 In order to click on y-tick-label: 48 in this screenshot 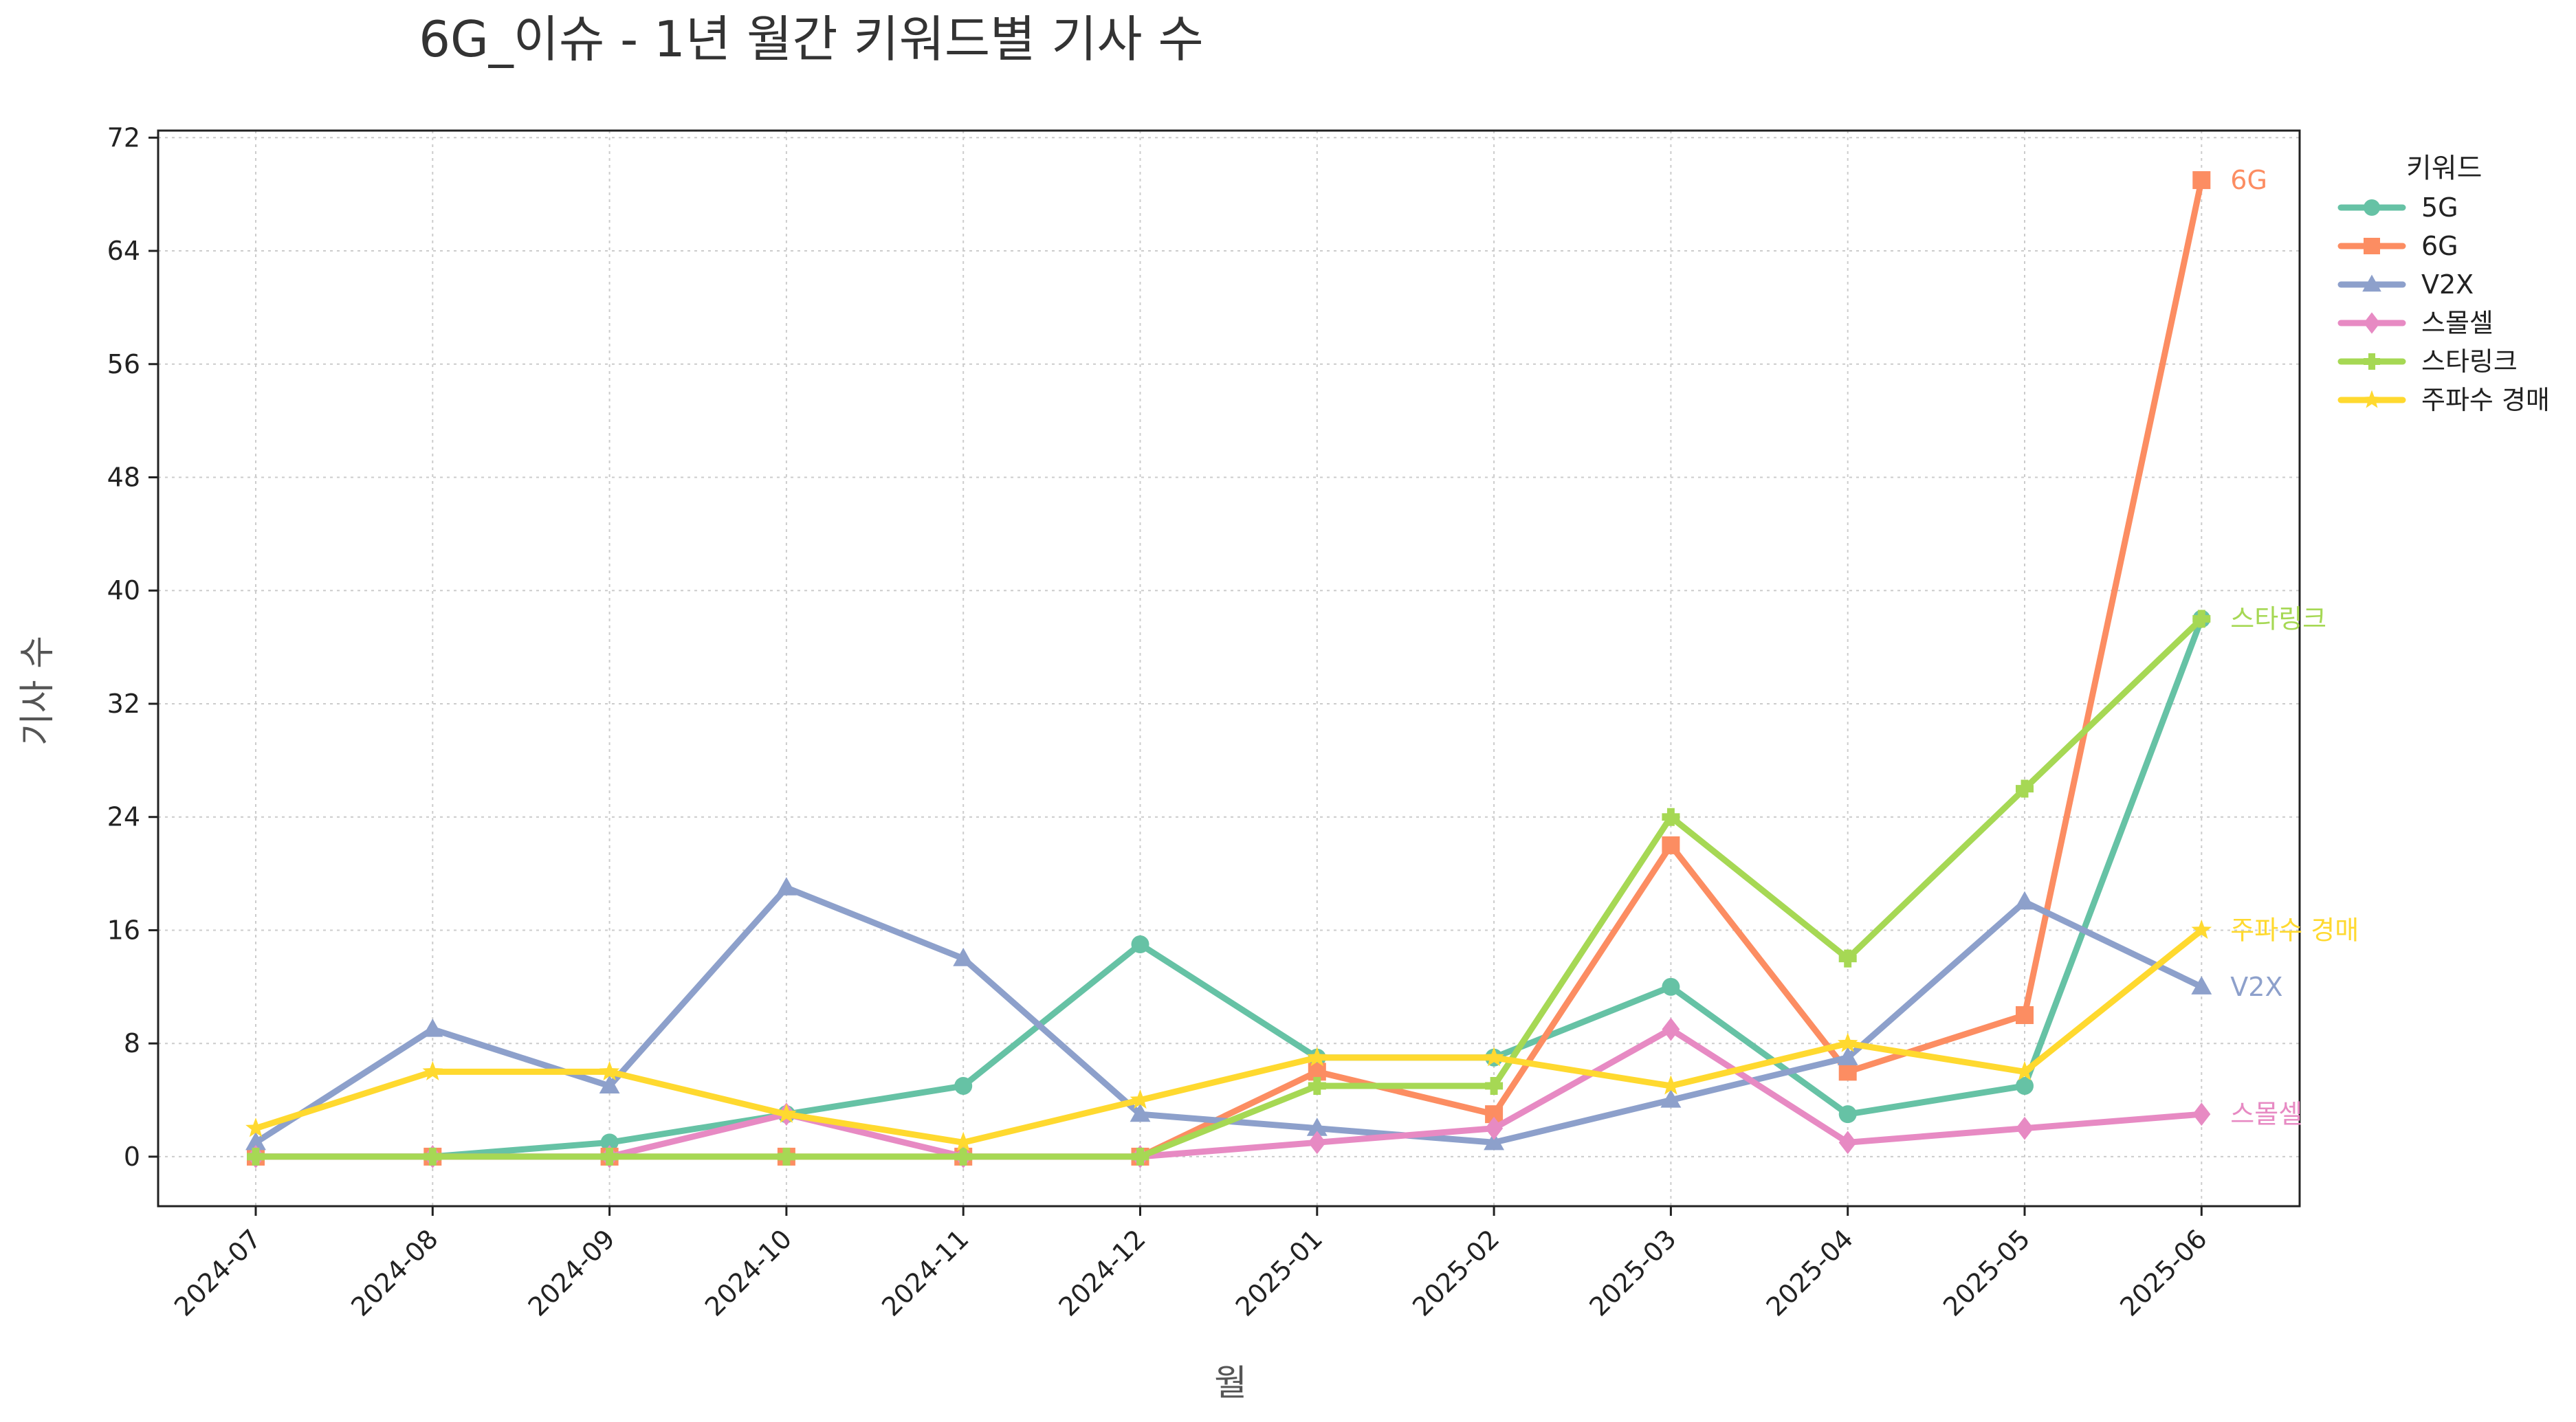, I will do `click(123, 478)`.